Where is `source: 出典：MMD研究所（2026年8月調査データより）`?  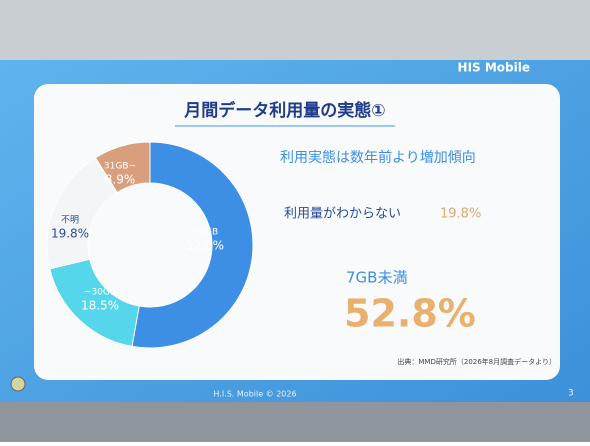 source: 出典：MMD研究所（2026年8月調査データより） is located at coordinates (476, 361).